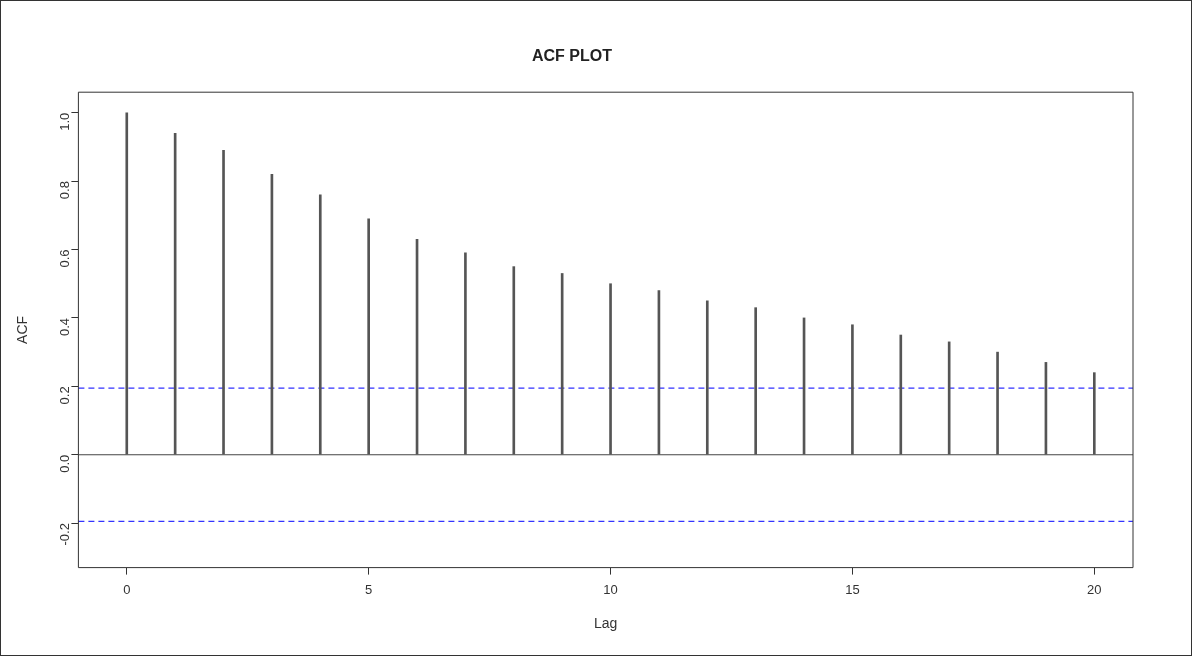 Image resolution: width=1192 pixels, height=656 pixels. Describe the element at coordinates (610, 589) in the screenshot. I see `x-tick-label: 10` at that location.